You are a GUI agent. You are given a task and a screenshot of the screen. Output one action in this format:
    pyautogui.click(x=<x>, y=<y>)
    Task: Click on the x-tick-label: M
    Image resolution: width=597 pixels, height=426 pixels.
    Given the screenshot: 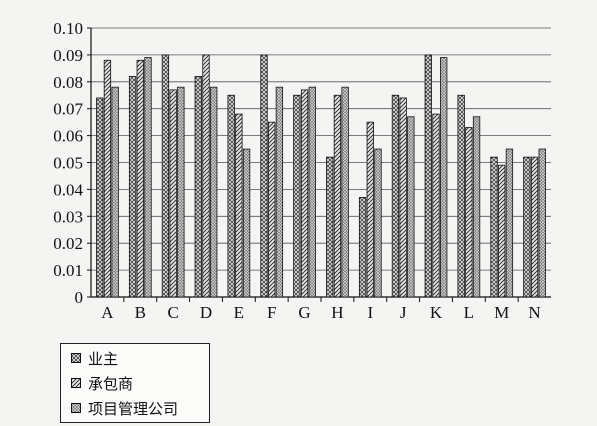 What is the action you would take?
    pyautogui.click(x=501, y=312)
    